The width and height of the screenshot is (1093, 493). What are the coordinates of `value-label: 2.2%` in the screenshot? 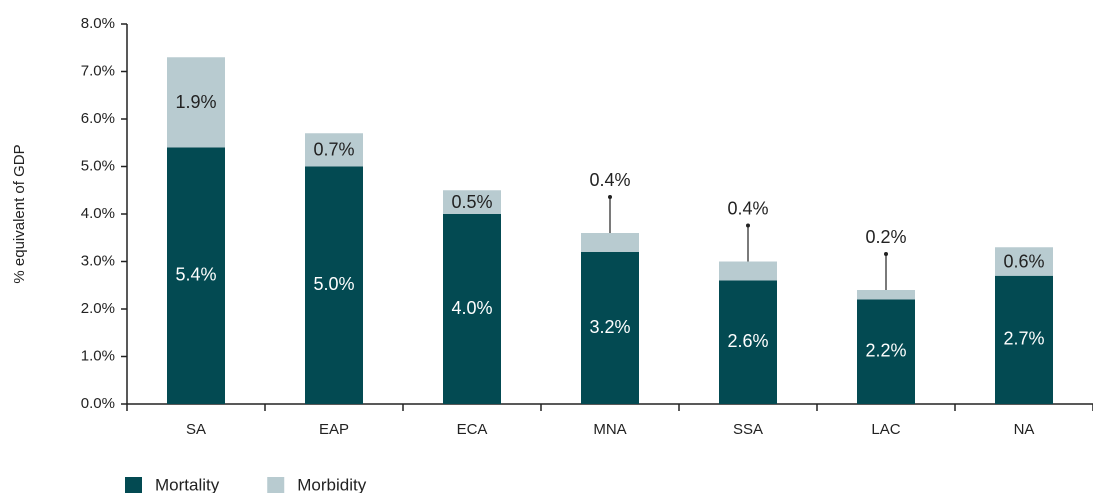 It's located at (885, 351).